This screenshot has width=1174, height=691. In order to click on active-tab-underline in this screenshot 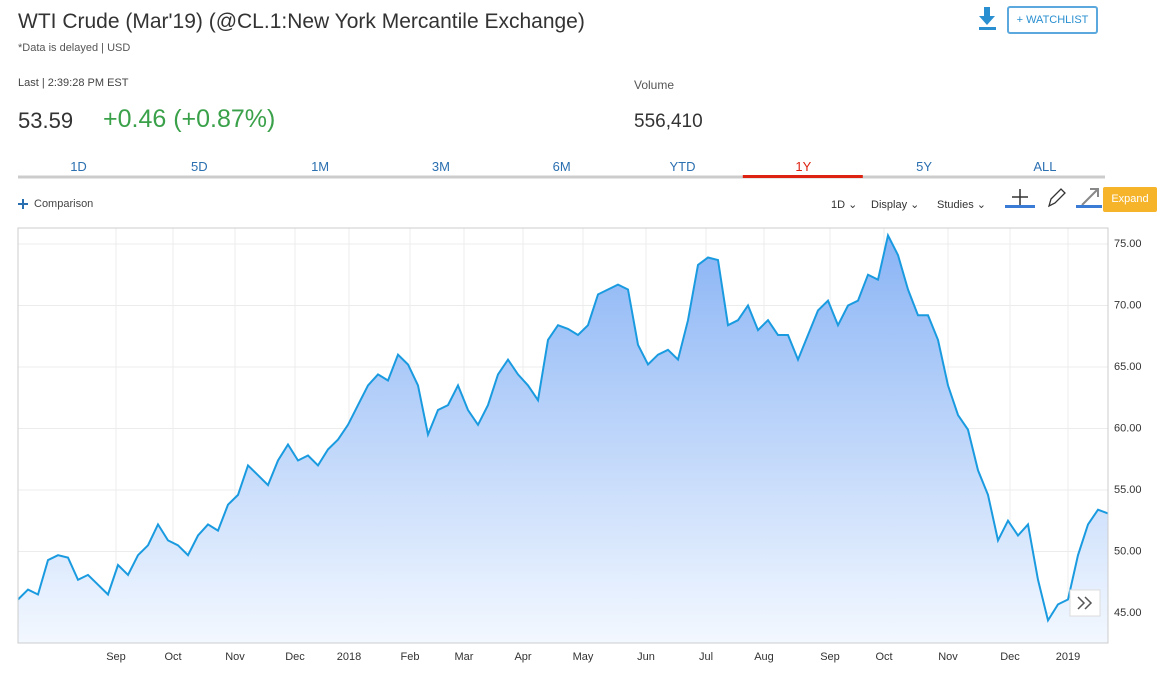, I will do `click(802, 176)`.